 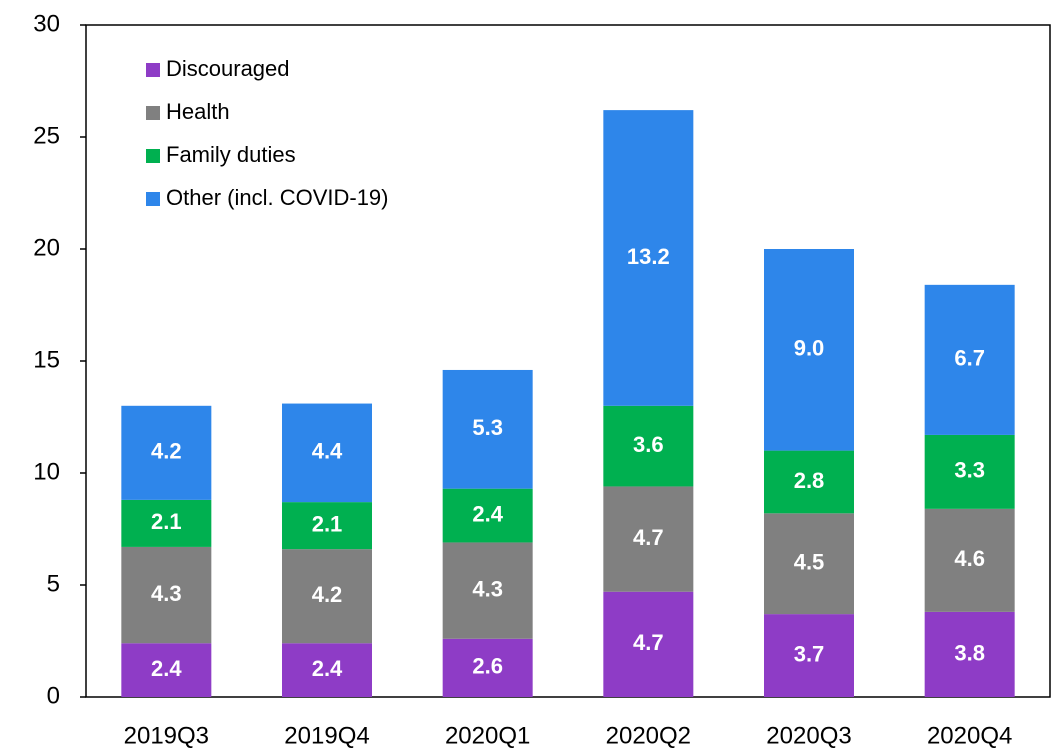 What do you see at coordinates (166, 735) in the screenshot?
I see `x-tick-label: 2019Q3` at bounding box center [166, 735].